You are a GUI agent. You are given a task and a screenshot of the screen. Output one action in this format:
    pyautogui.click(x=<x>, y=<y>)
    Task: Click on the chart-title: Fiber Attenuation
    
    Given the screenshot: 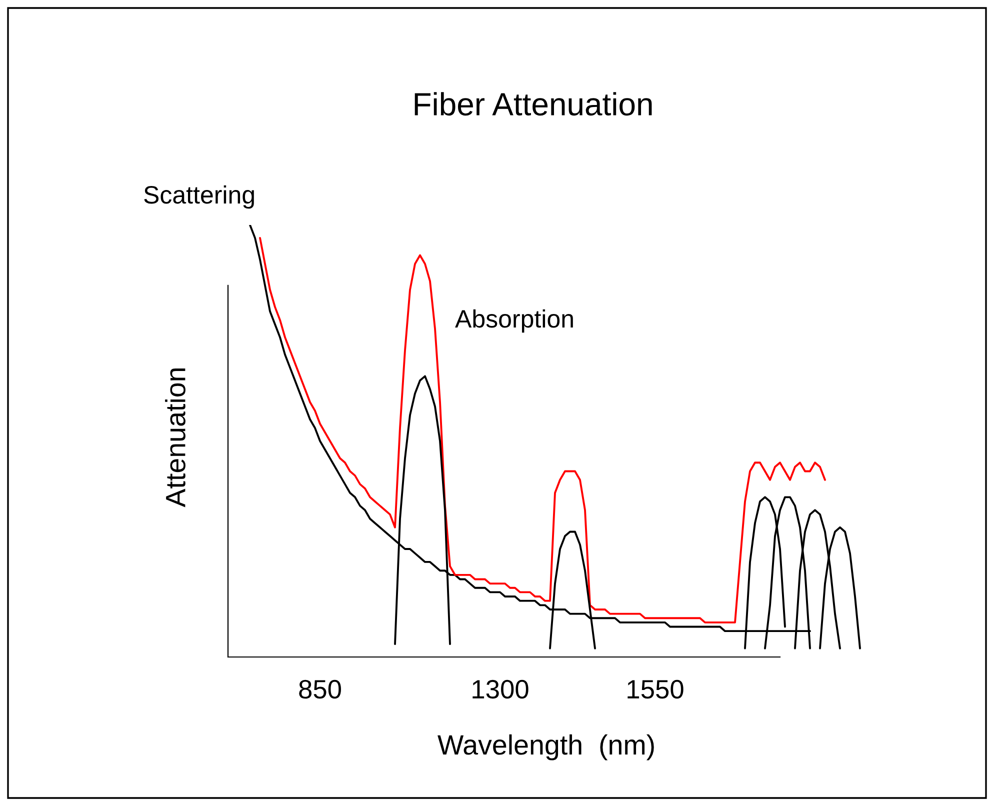 What is the action you would take?
    pyautogui.click(x=533, y=104)
    